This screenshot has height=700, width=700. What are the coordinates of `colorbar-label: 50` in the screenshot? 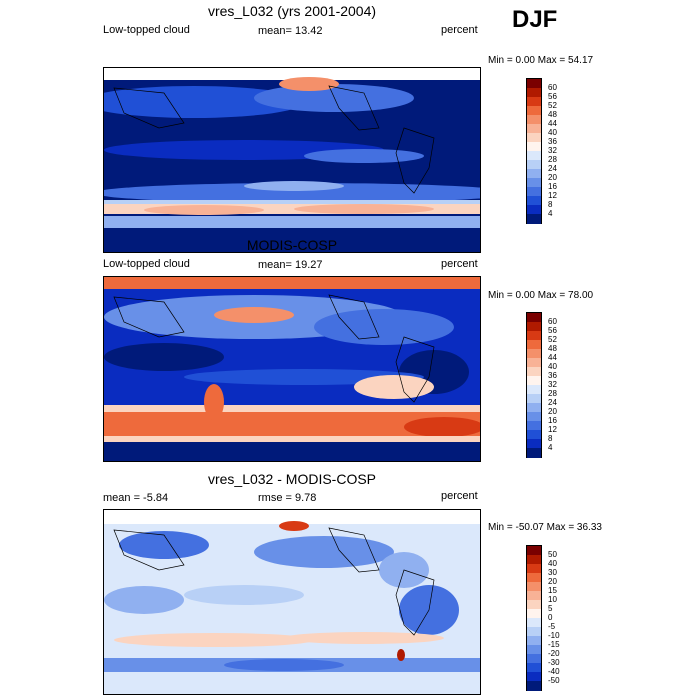 It's located at (552, 554).